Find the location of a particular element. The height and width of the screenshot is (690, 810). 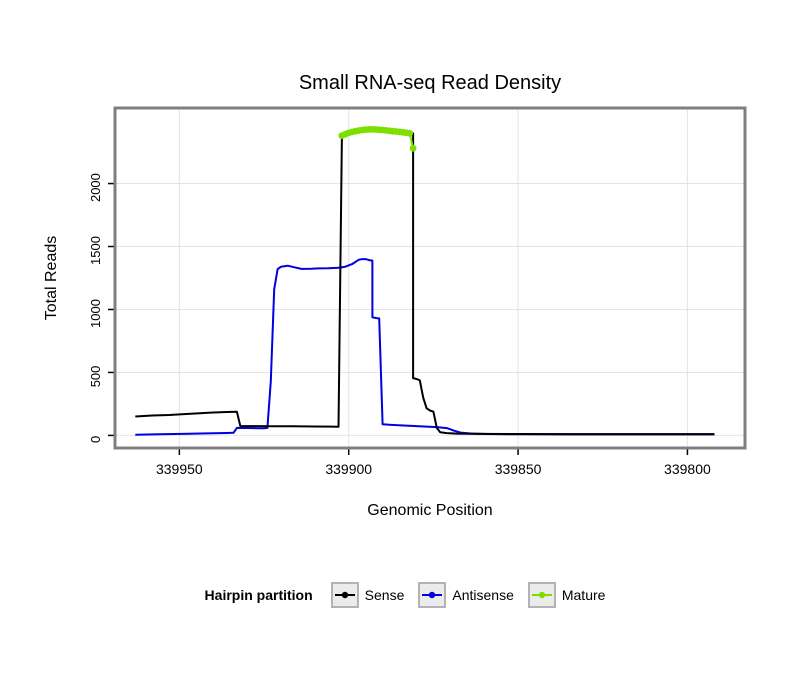

legend-key-glyph-sense is located at coordinates (344, 595).